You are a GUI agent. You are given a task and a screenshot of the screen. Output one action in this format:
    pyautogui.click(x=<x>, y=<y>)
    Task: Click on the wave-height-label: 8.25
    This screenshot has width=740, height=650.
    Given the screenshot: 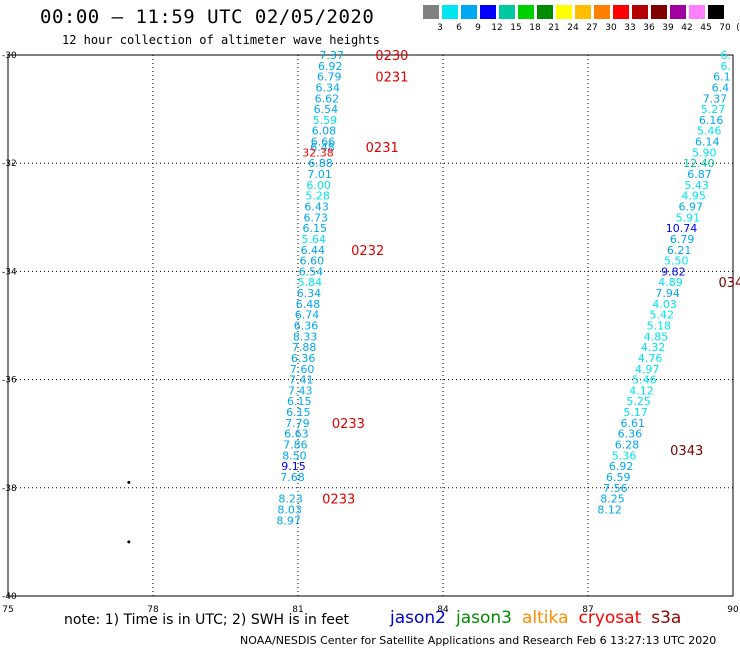 What is the action you would take?
    pyautogui.click(x=612, y=499)
    